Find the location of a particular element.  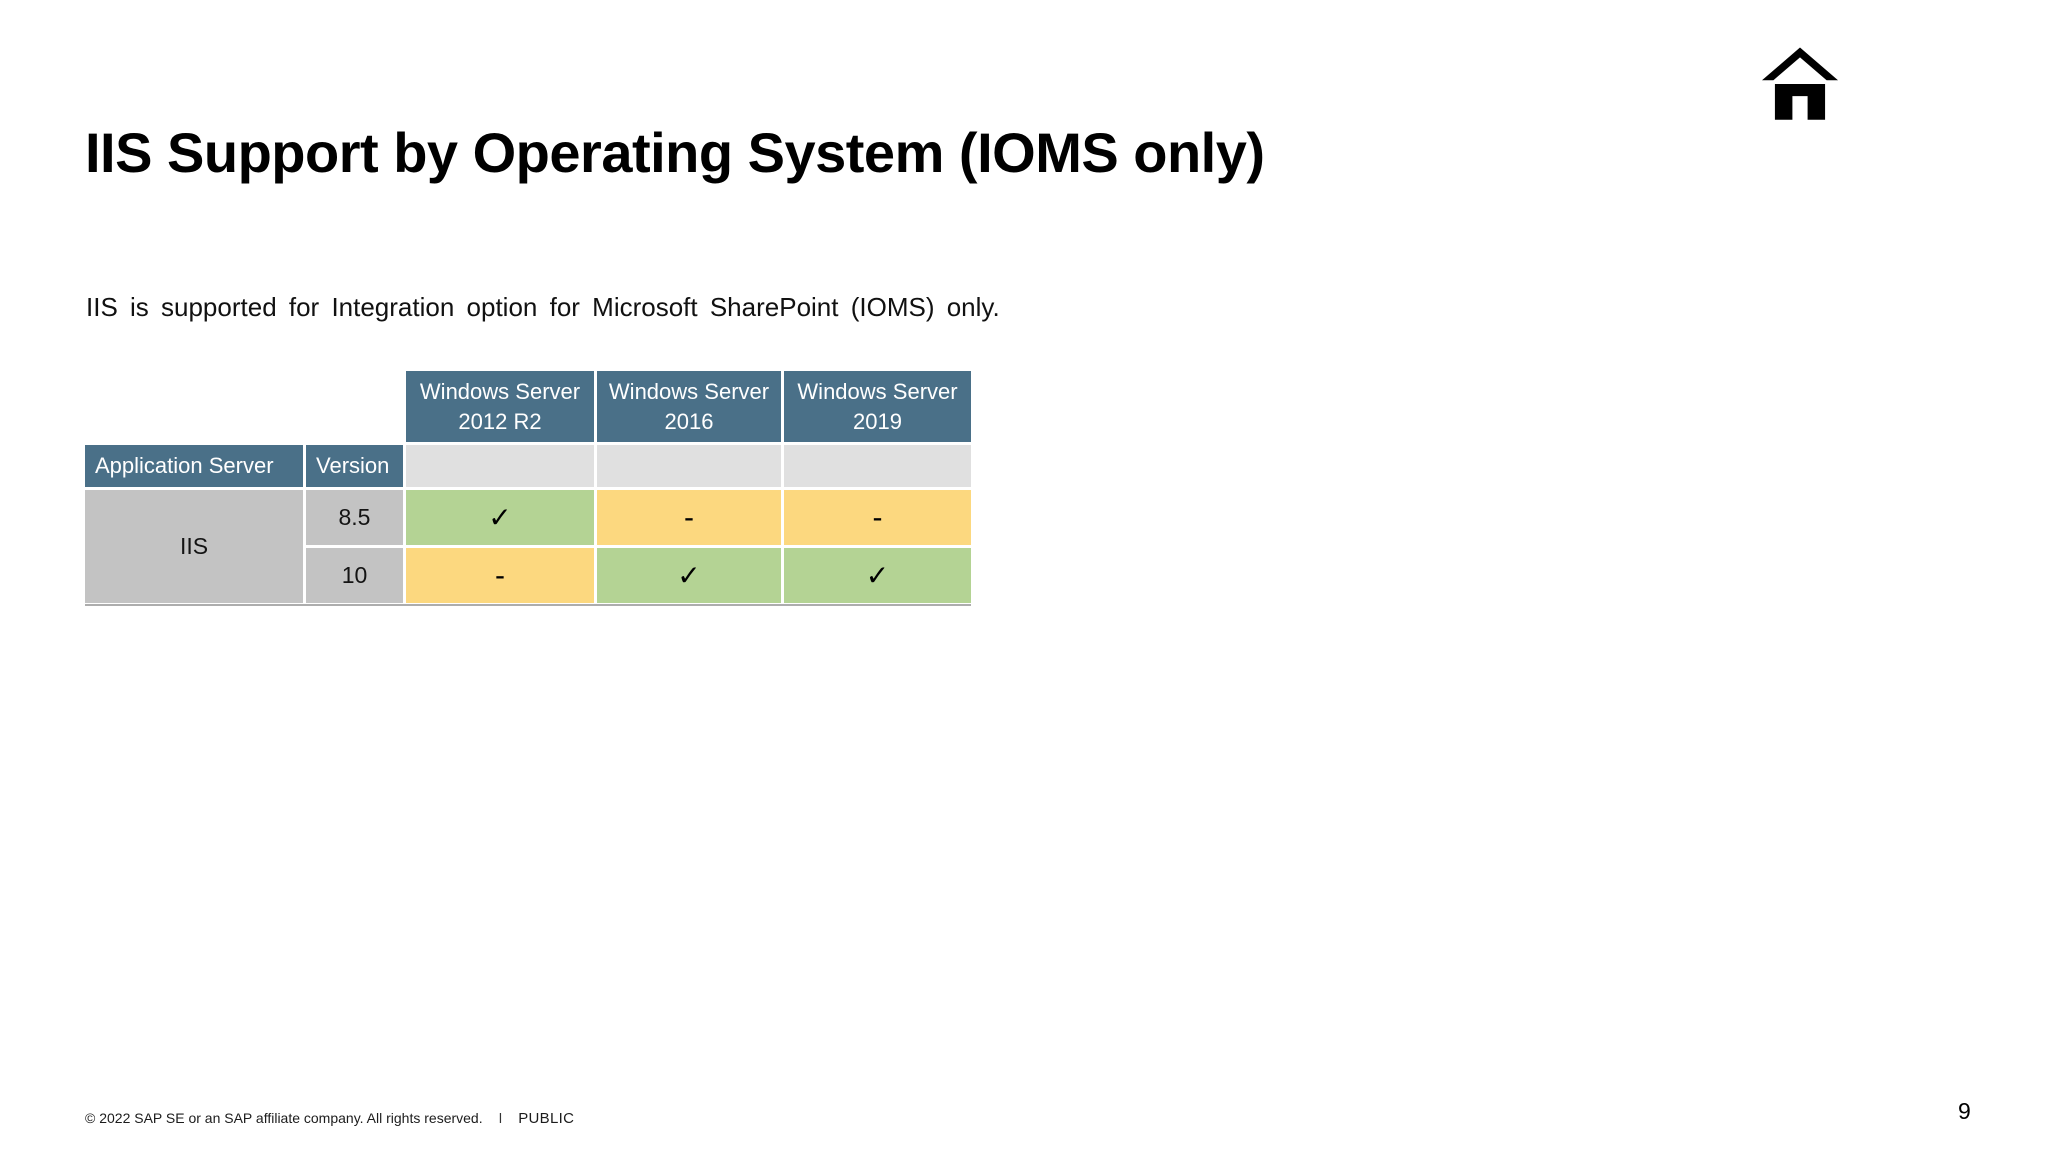

os-header-ws2016: Windows Server 2016 is located at coordinates (689, 406).